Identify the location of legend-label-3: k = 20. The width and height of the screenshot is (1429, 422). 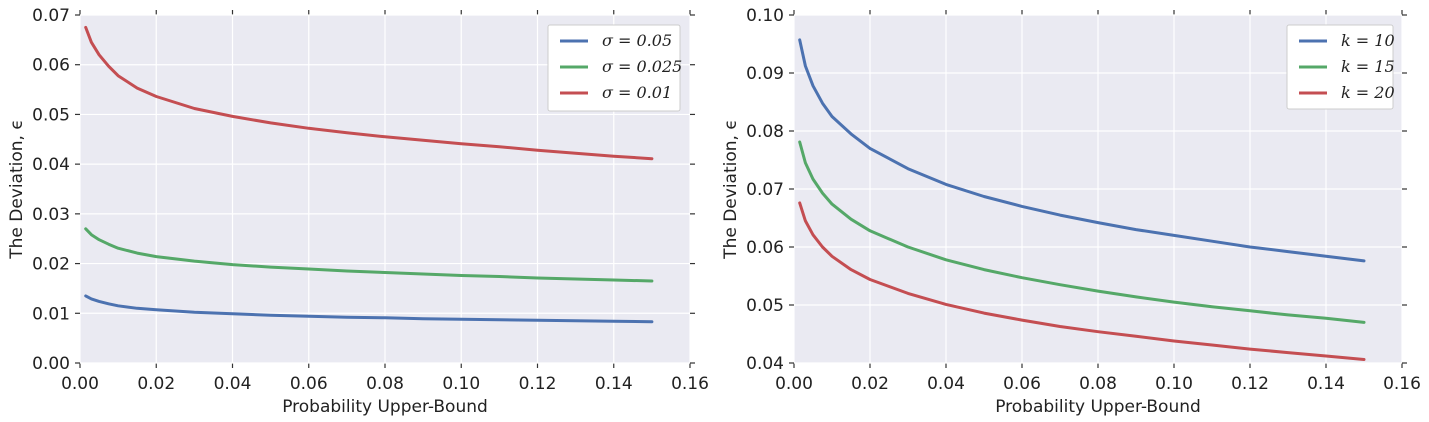
(1368, 92).